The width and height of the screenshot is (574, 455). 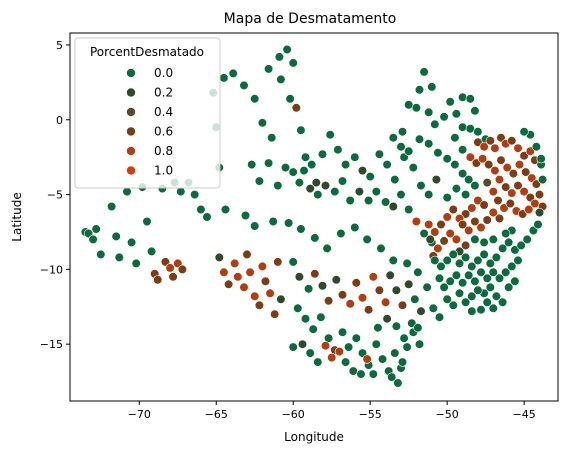 I want to click on y-axis-ticks: 50−5−10−15, so click(x=55, y=195).